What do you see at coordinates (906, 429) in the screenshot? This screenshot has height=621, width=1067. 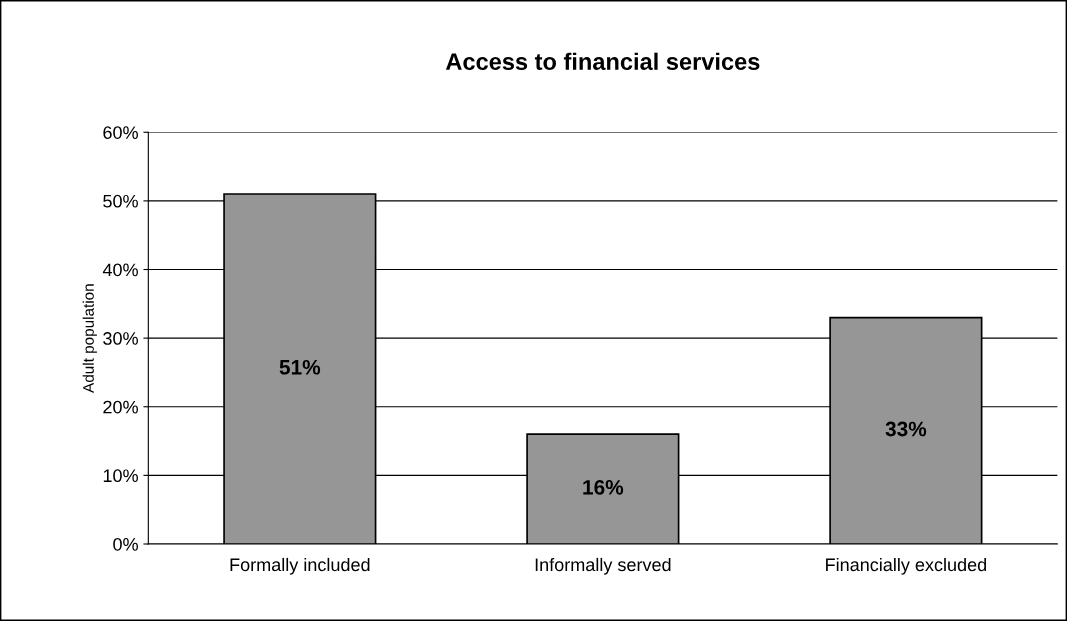 I see `data-label: 33%` at bounding box center [906, 429].